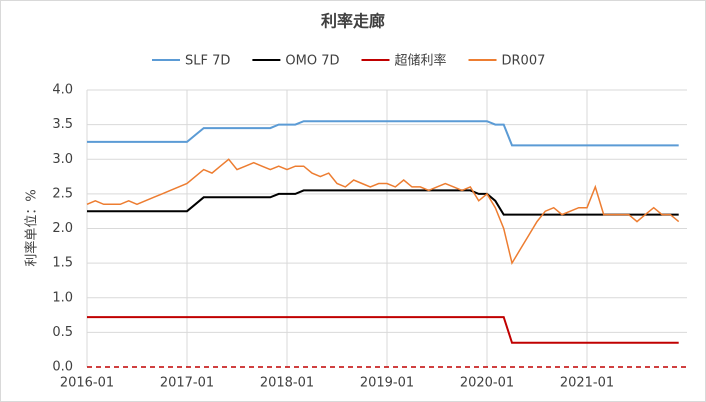 The image size is (706, 402). Describe the element at coordinates (487, 383) in the screenshot. I see `x-tick-label: 2020-01` at that location.